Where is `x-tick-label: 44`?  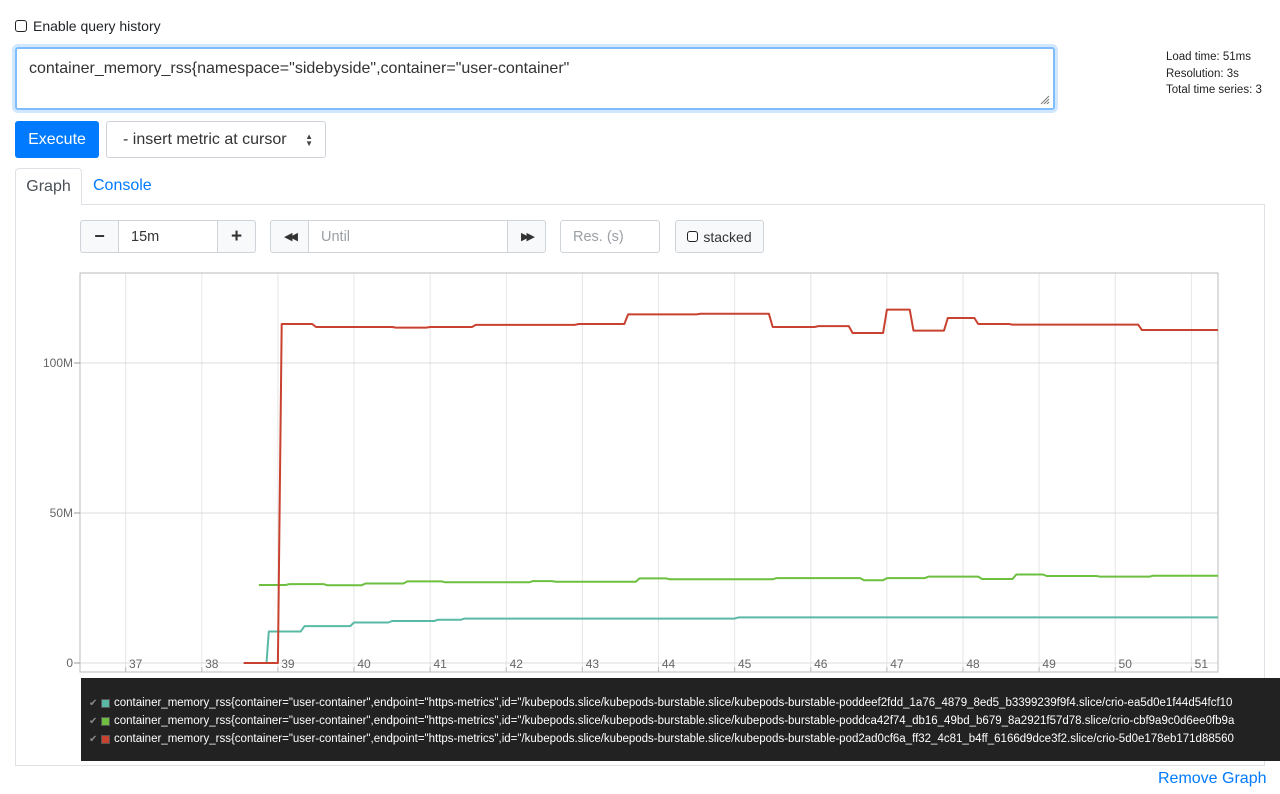
x-tick-label: 44 is located at coordinates (669, 664).